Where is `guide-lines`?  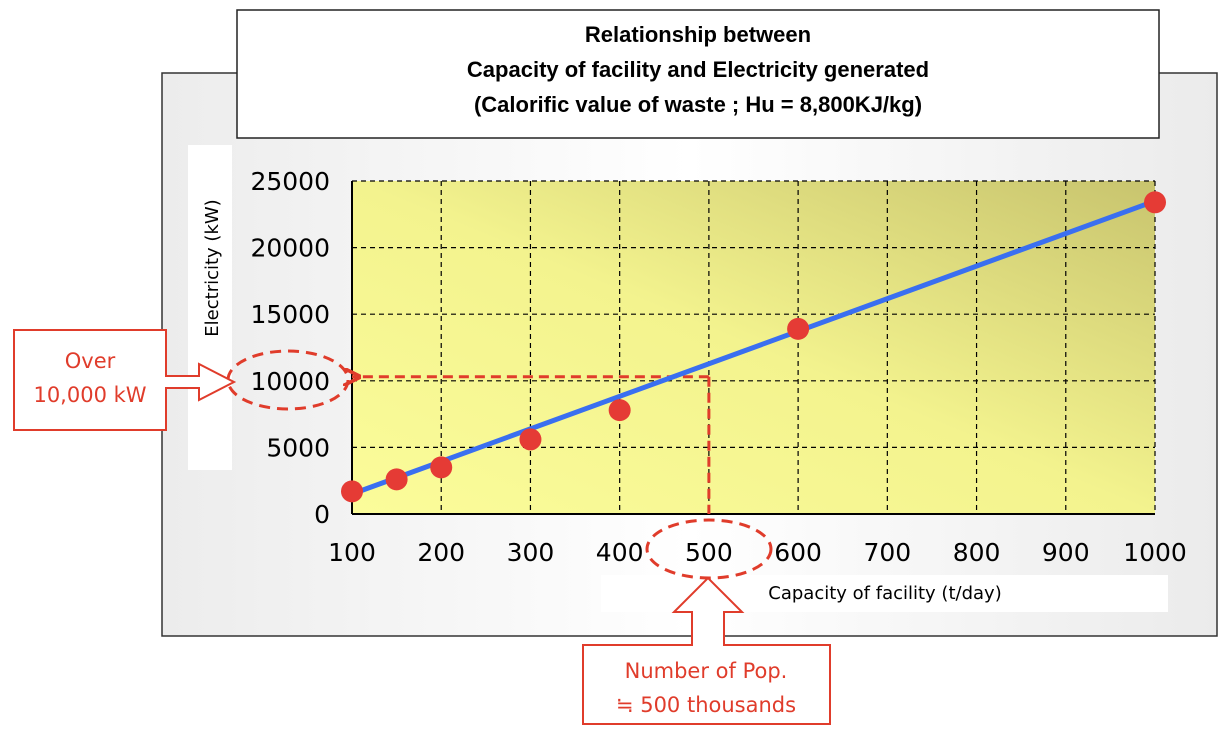
guide-lines is located at coordinates (531, 445).